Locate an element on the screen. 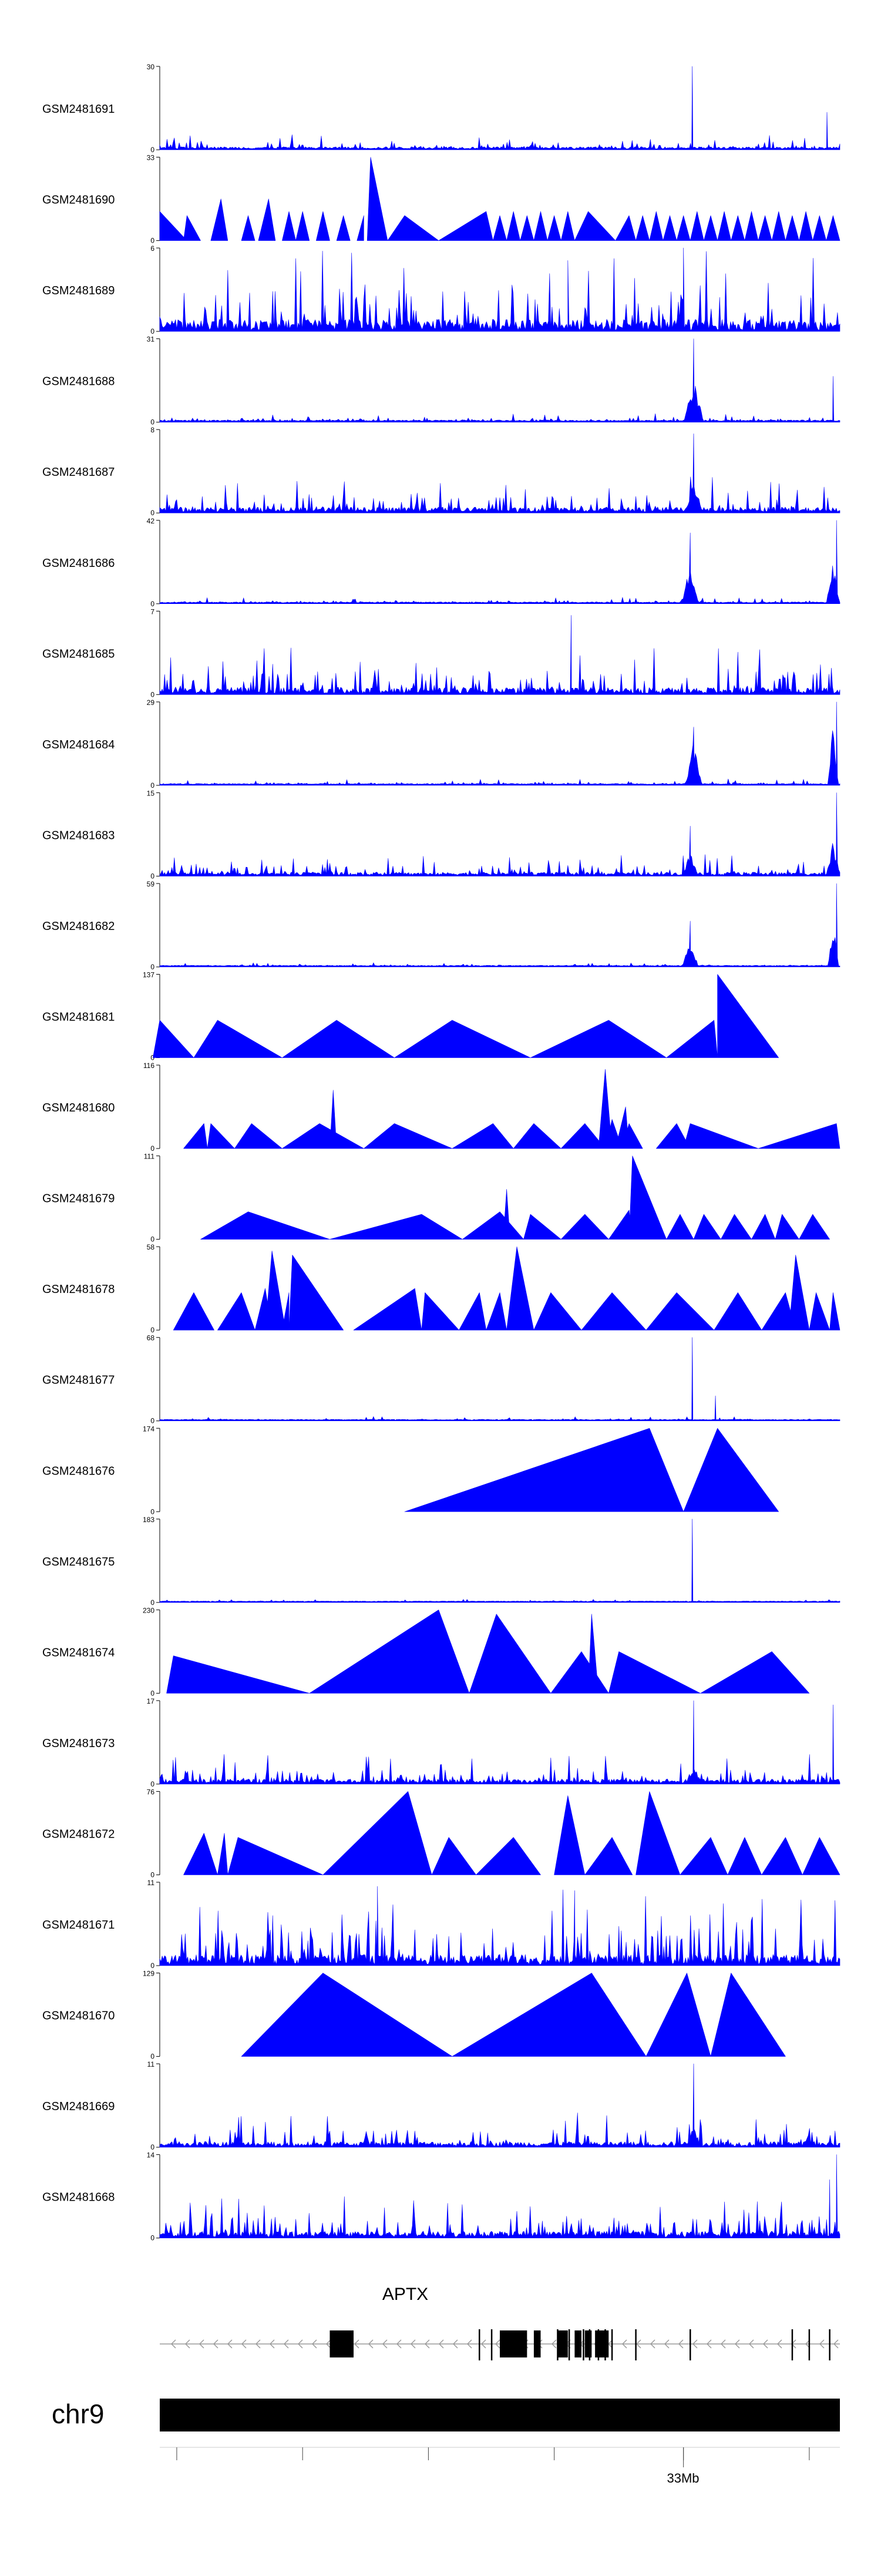 The height and width of the screenshot is (2576, 881). track-label: GSM2481672 is located at coordinates (78, 1835).